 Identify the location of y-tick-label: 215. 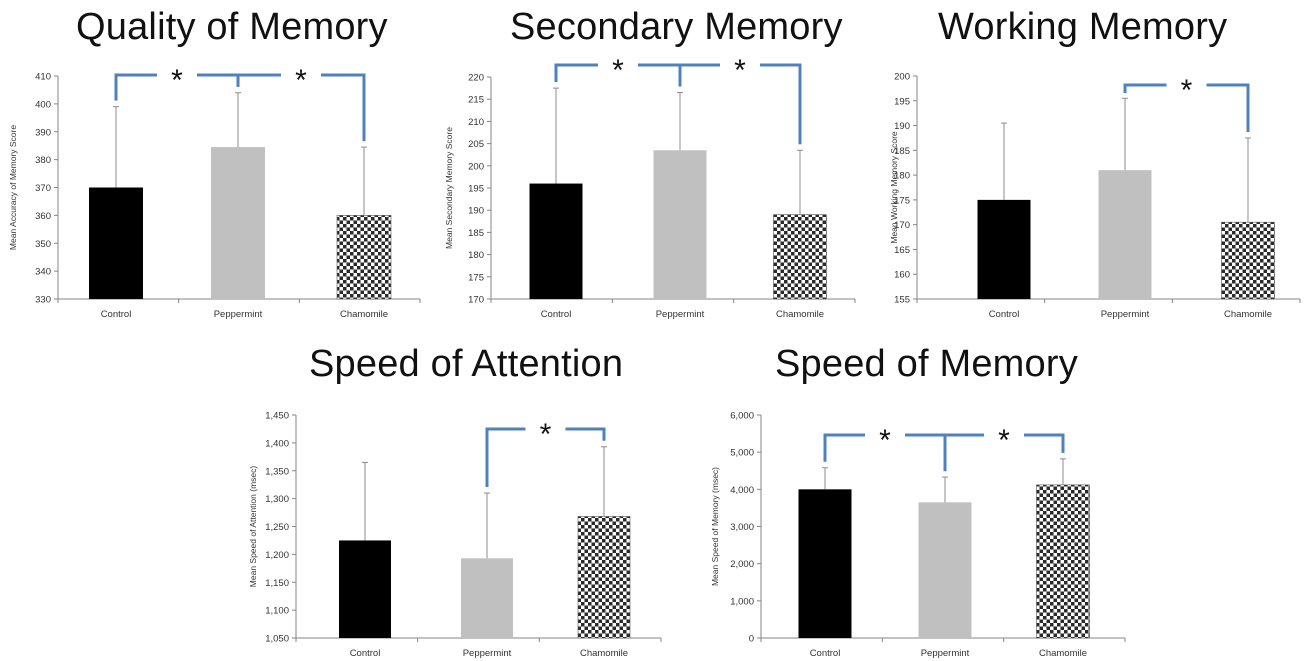
(476, 100).